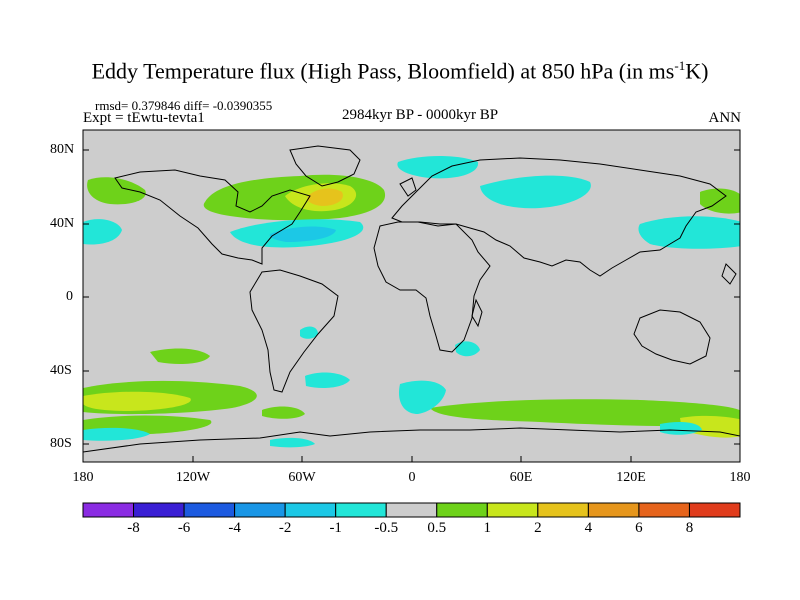  What do you see at coordinates (689, 528) in the screenshot?
I see `colorbar-label: 8` at bounding box center [689, 528].